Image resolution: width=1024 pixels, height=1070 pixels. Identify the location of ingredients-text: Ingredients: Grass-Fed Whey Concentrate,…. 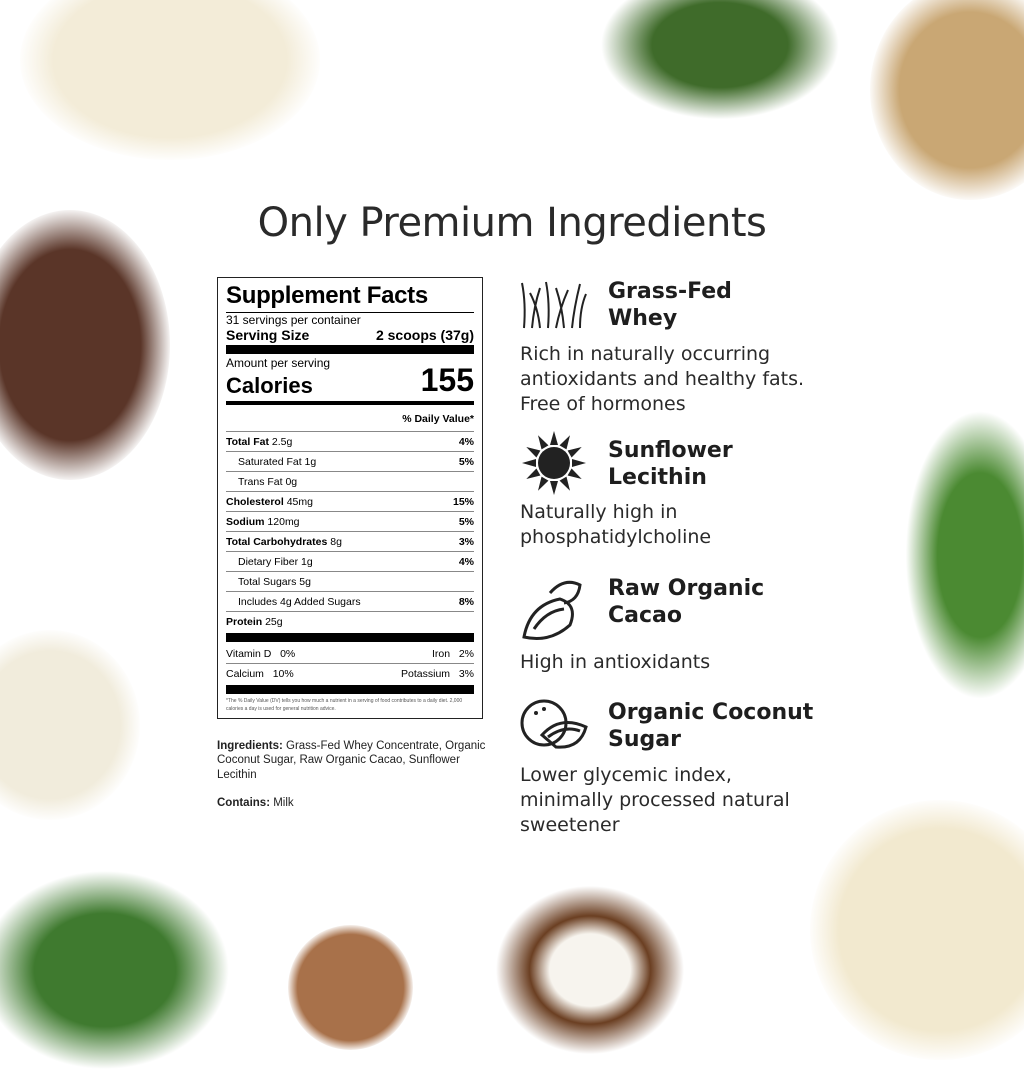
(352, 760).